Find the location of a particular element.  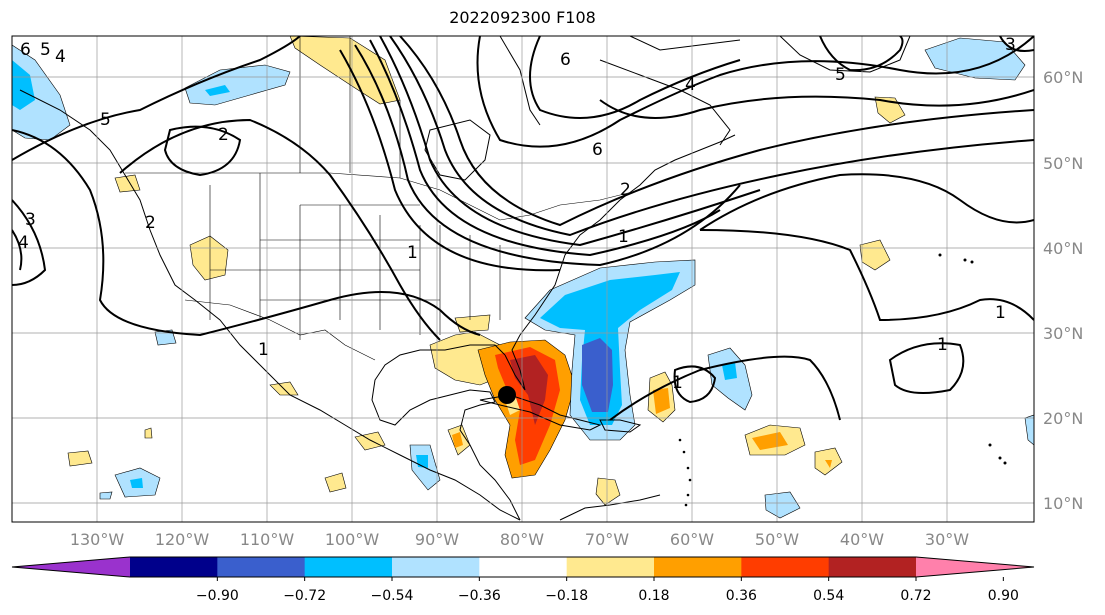

colorbar-tick-label: 0.90 is located at coordinates (1003, 596).